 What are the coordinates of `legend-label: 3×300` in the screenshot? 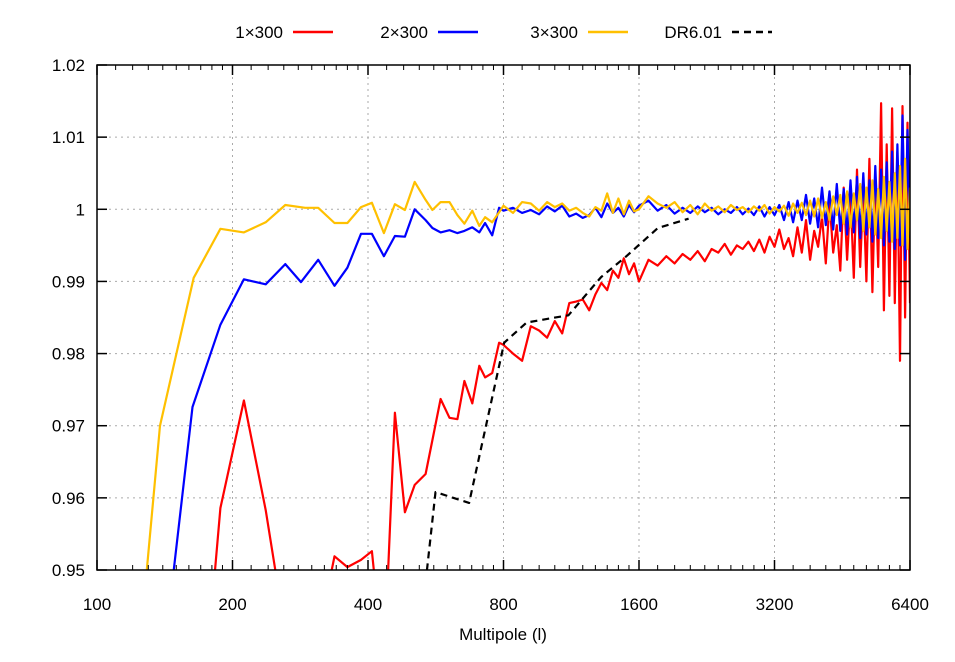 It's located at (554, 32).